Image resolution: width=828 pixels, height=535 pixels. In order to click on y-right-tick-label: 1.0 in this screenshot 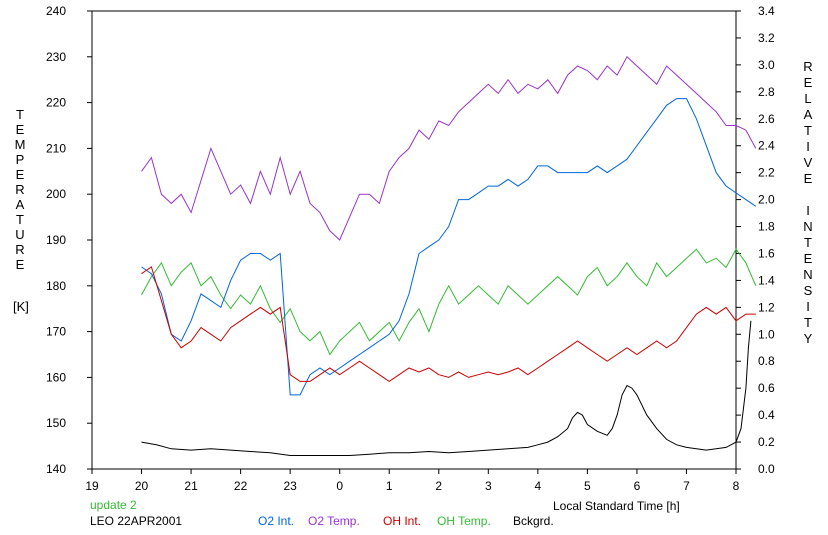, I will do `click(766, 334)`.